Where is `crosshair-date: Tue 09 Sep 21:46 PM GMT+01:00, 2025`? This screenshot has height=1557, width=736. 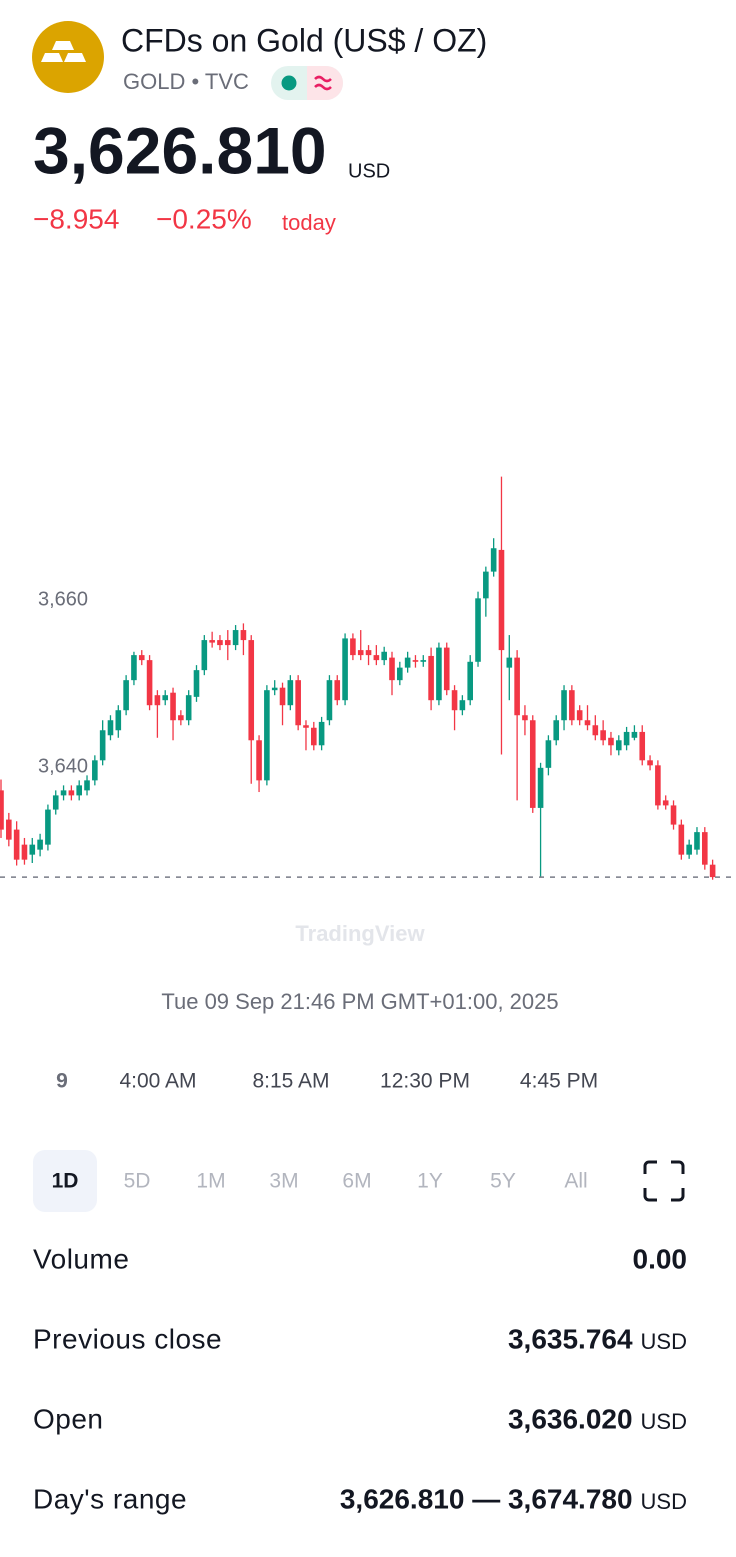 crosshair-date: Tue 09 Sep 21:46 PM GMT+01:00, 2025 is located at coordinates (359, 1001).